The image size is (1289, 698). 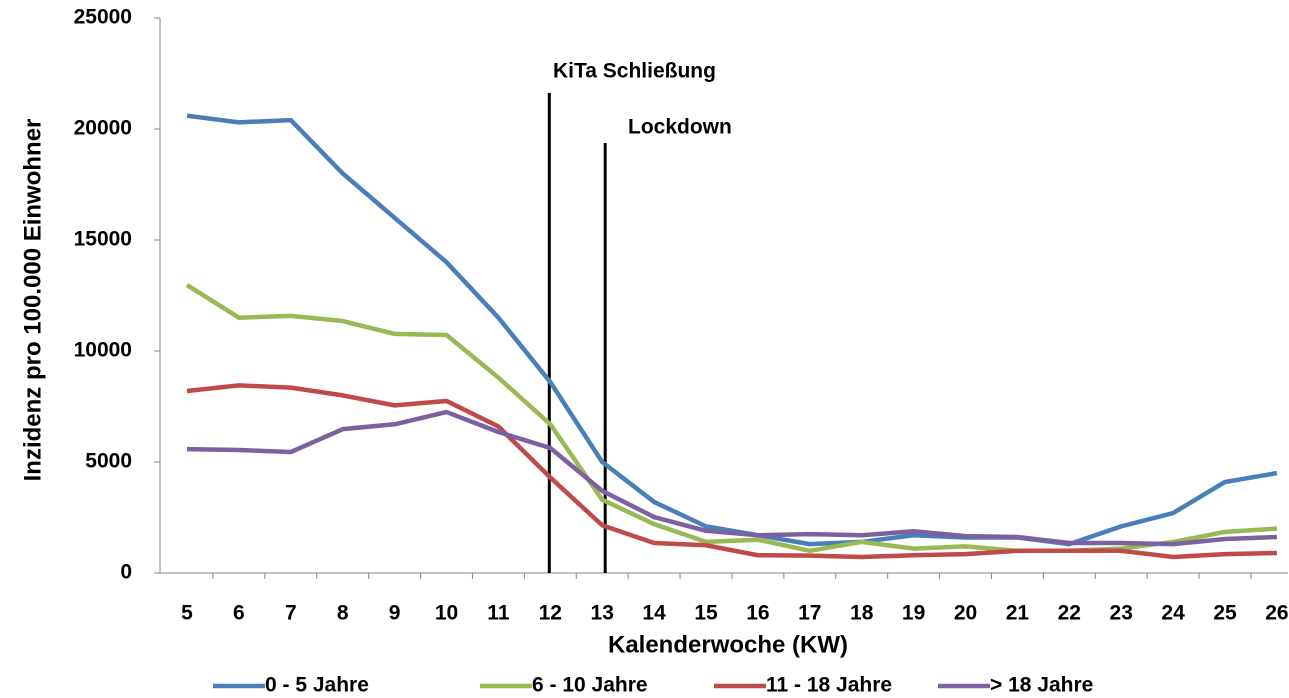 I want to click on legend-label: 6 - 10 Jahre, so click(x=590, y=685).